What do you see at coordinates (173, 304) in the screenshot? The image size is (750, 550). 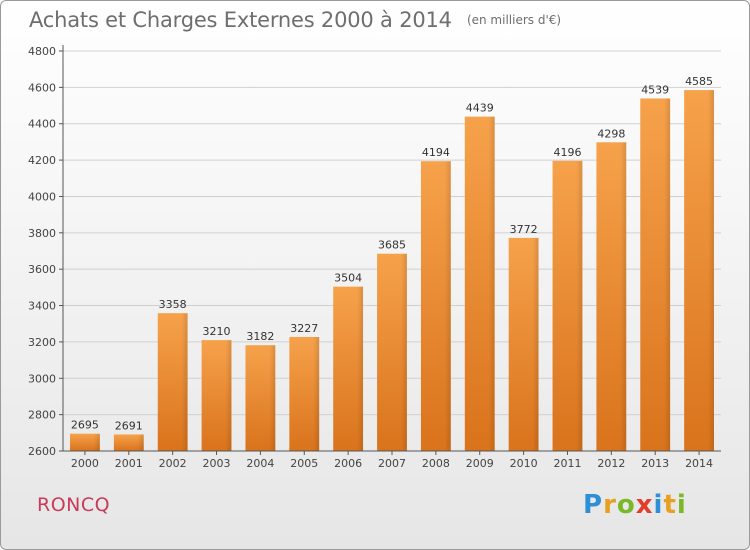 I see `data-label: 3358` at bounding box center [173, 304].